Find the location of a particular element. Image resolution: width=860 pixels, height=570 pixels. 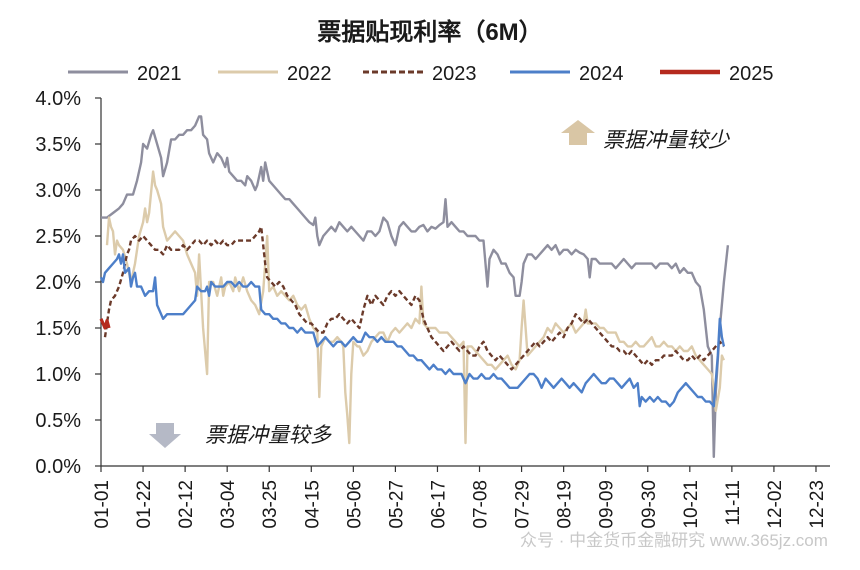

chart-title: 票据贴现利率（6M） is located at coordinates (429, 32).